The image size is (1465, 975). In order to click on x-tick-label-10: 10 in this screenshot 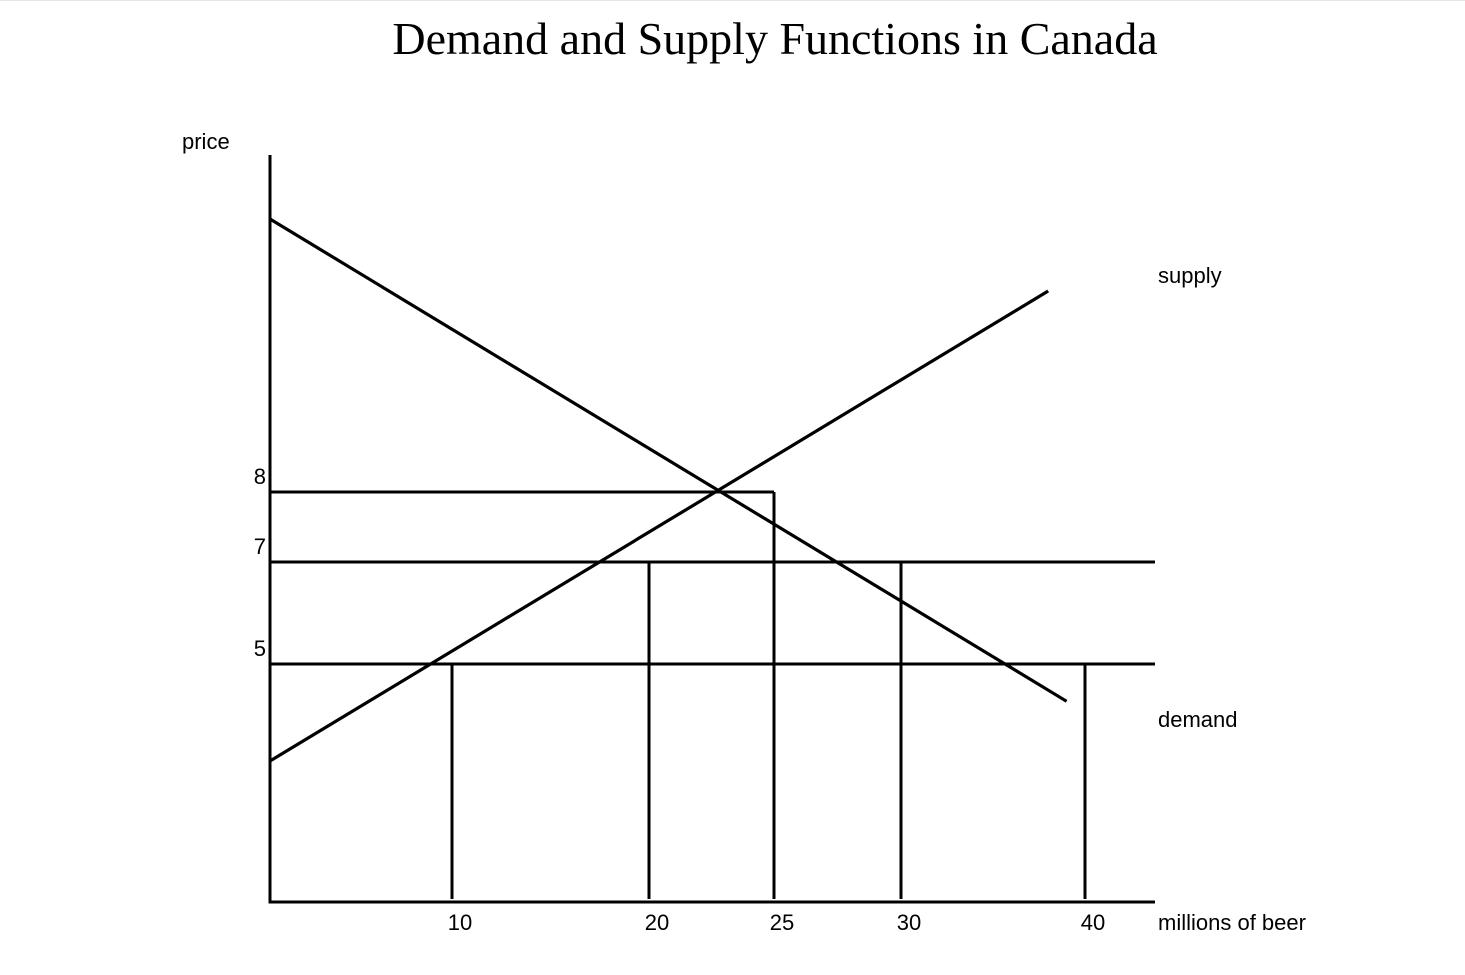, I will do `click(460, 922)`.